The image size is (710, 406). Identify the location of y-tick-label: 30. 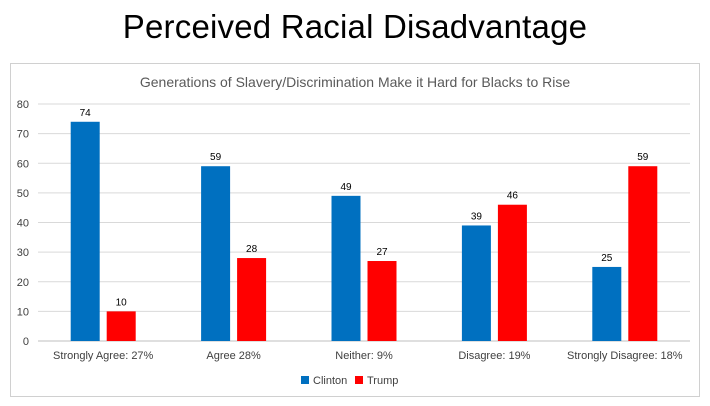
(23, 253).